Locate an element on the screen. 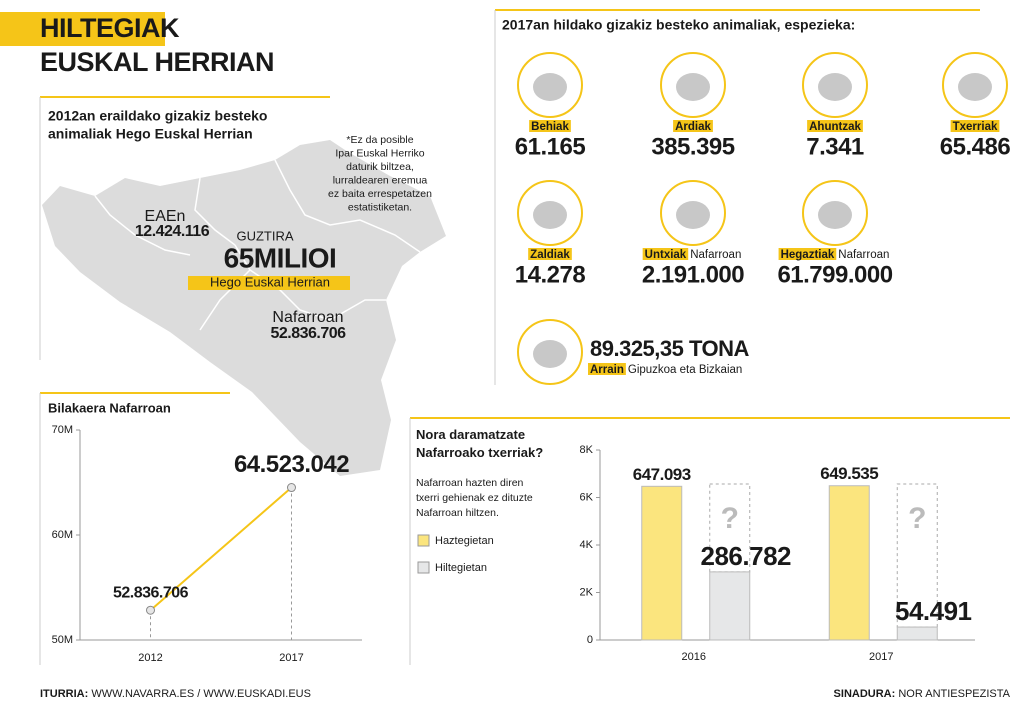  species-value: 385.395 is located at coordinates (692, 146).